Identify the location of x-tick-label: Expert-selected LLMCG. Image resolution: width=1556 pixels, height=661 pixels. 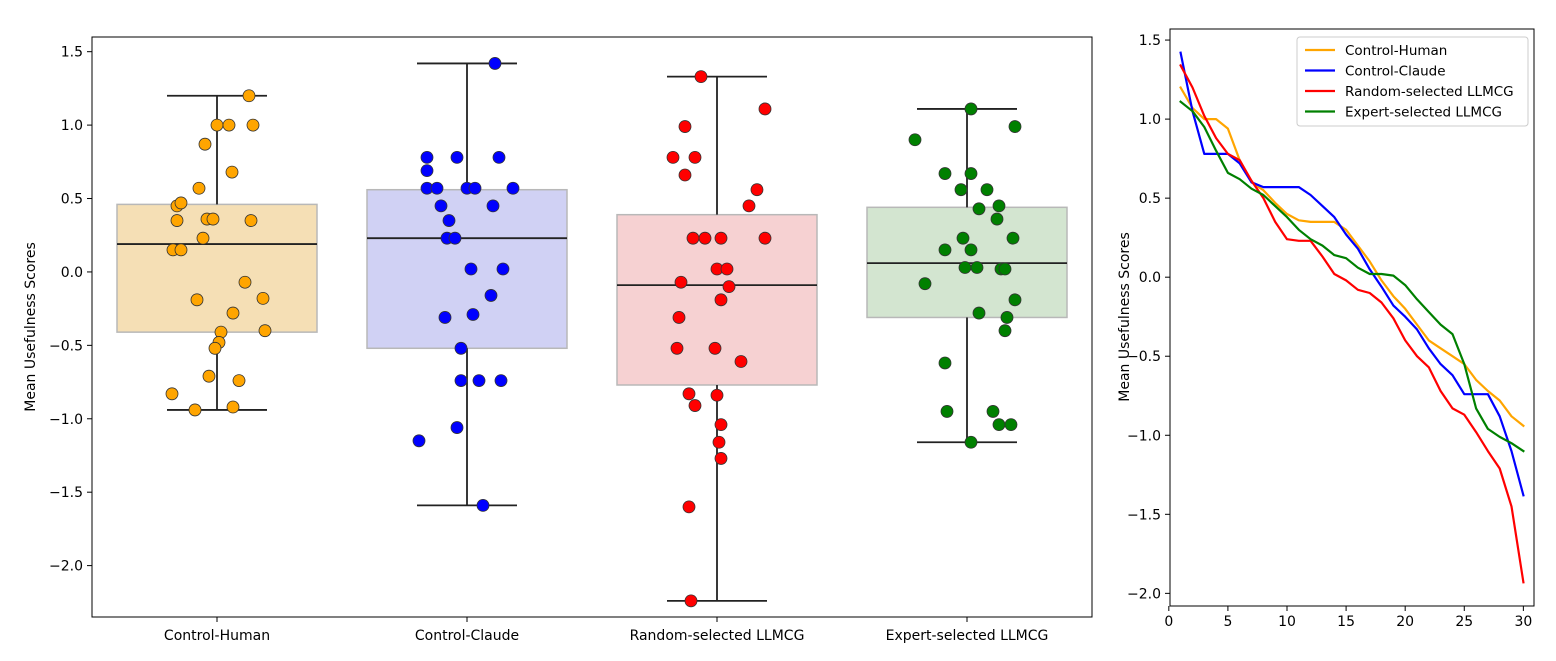
(967, 636).